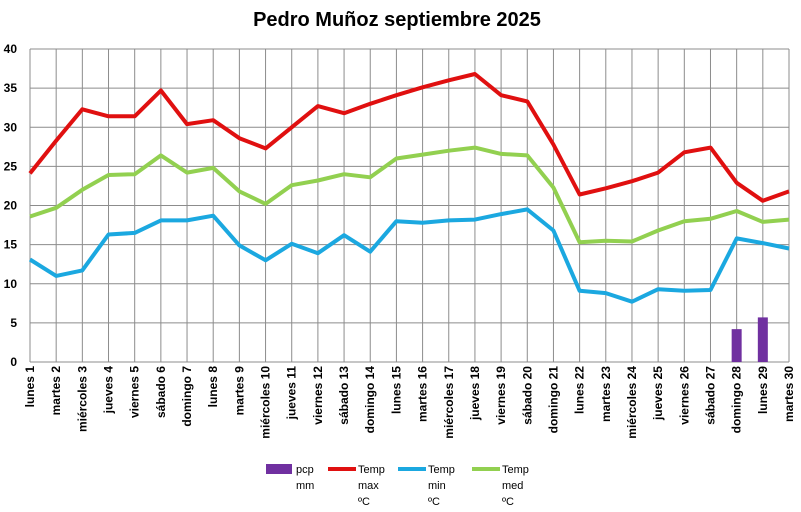 This screenshot has width=801, height=512. What do you see at coordinates (213, 387) in the screenshot?
I see `x-tick-label: lunes 8` at bounding box center [213, 387].